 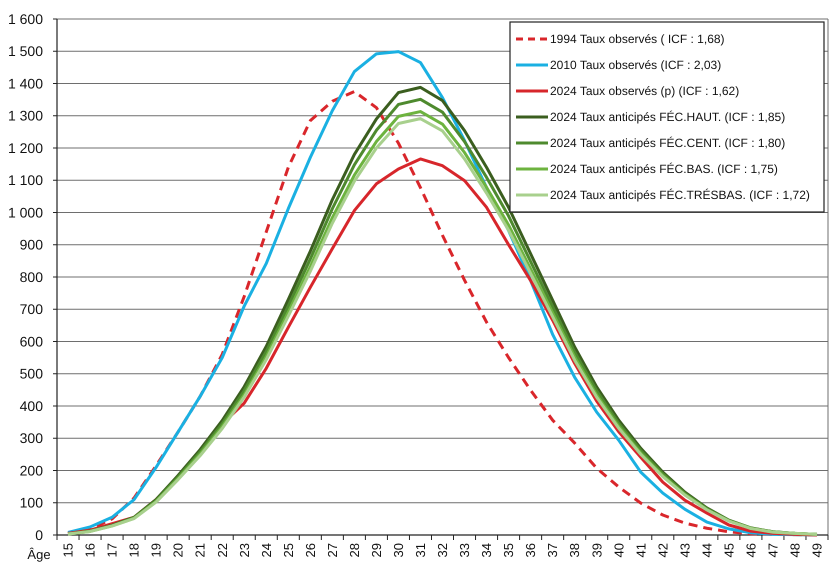 I want to click on x-tick-label: 22, so click(x=222, y=550).